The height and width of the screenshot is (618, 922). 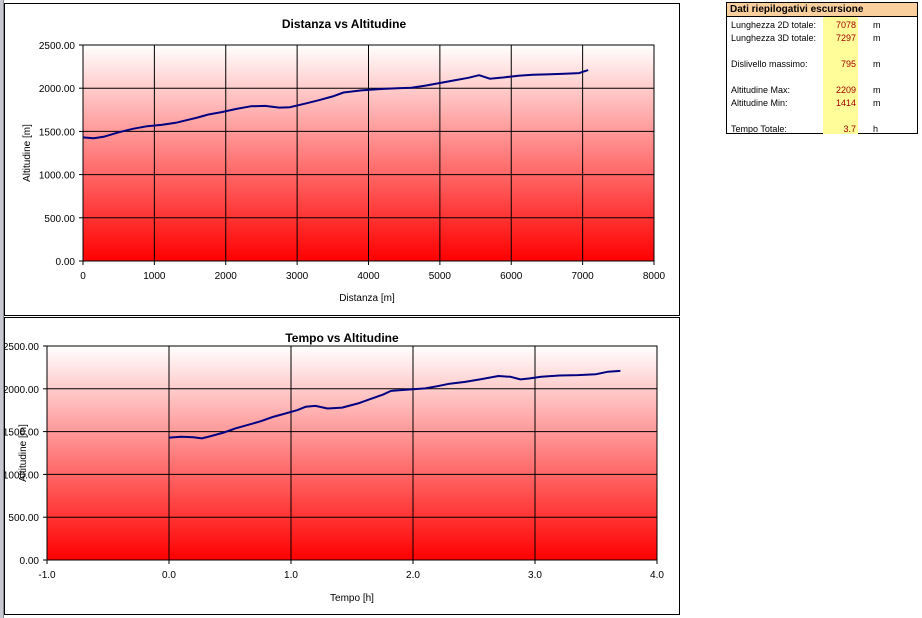 I want to click on chart-title: Tempo vs Altitudine, so click(x=342, y=338).